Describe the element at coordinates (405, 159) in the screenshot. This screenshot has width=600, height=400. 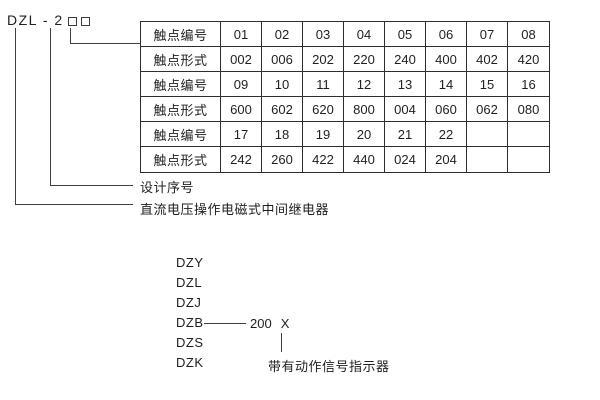
I see `value-cell: 024` at that location.